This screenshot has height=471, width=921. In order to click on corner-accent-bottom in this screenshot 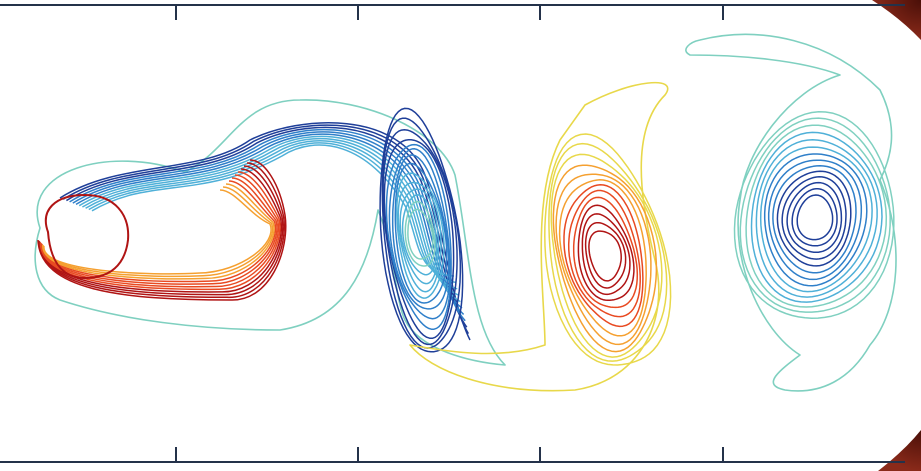, I will do `click(899, 450)`.